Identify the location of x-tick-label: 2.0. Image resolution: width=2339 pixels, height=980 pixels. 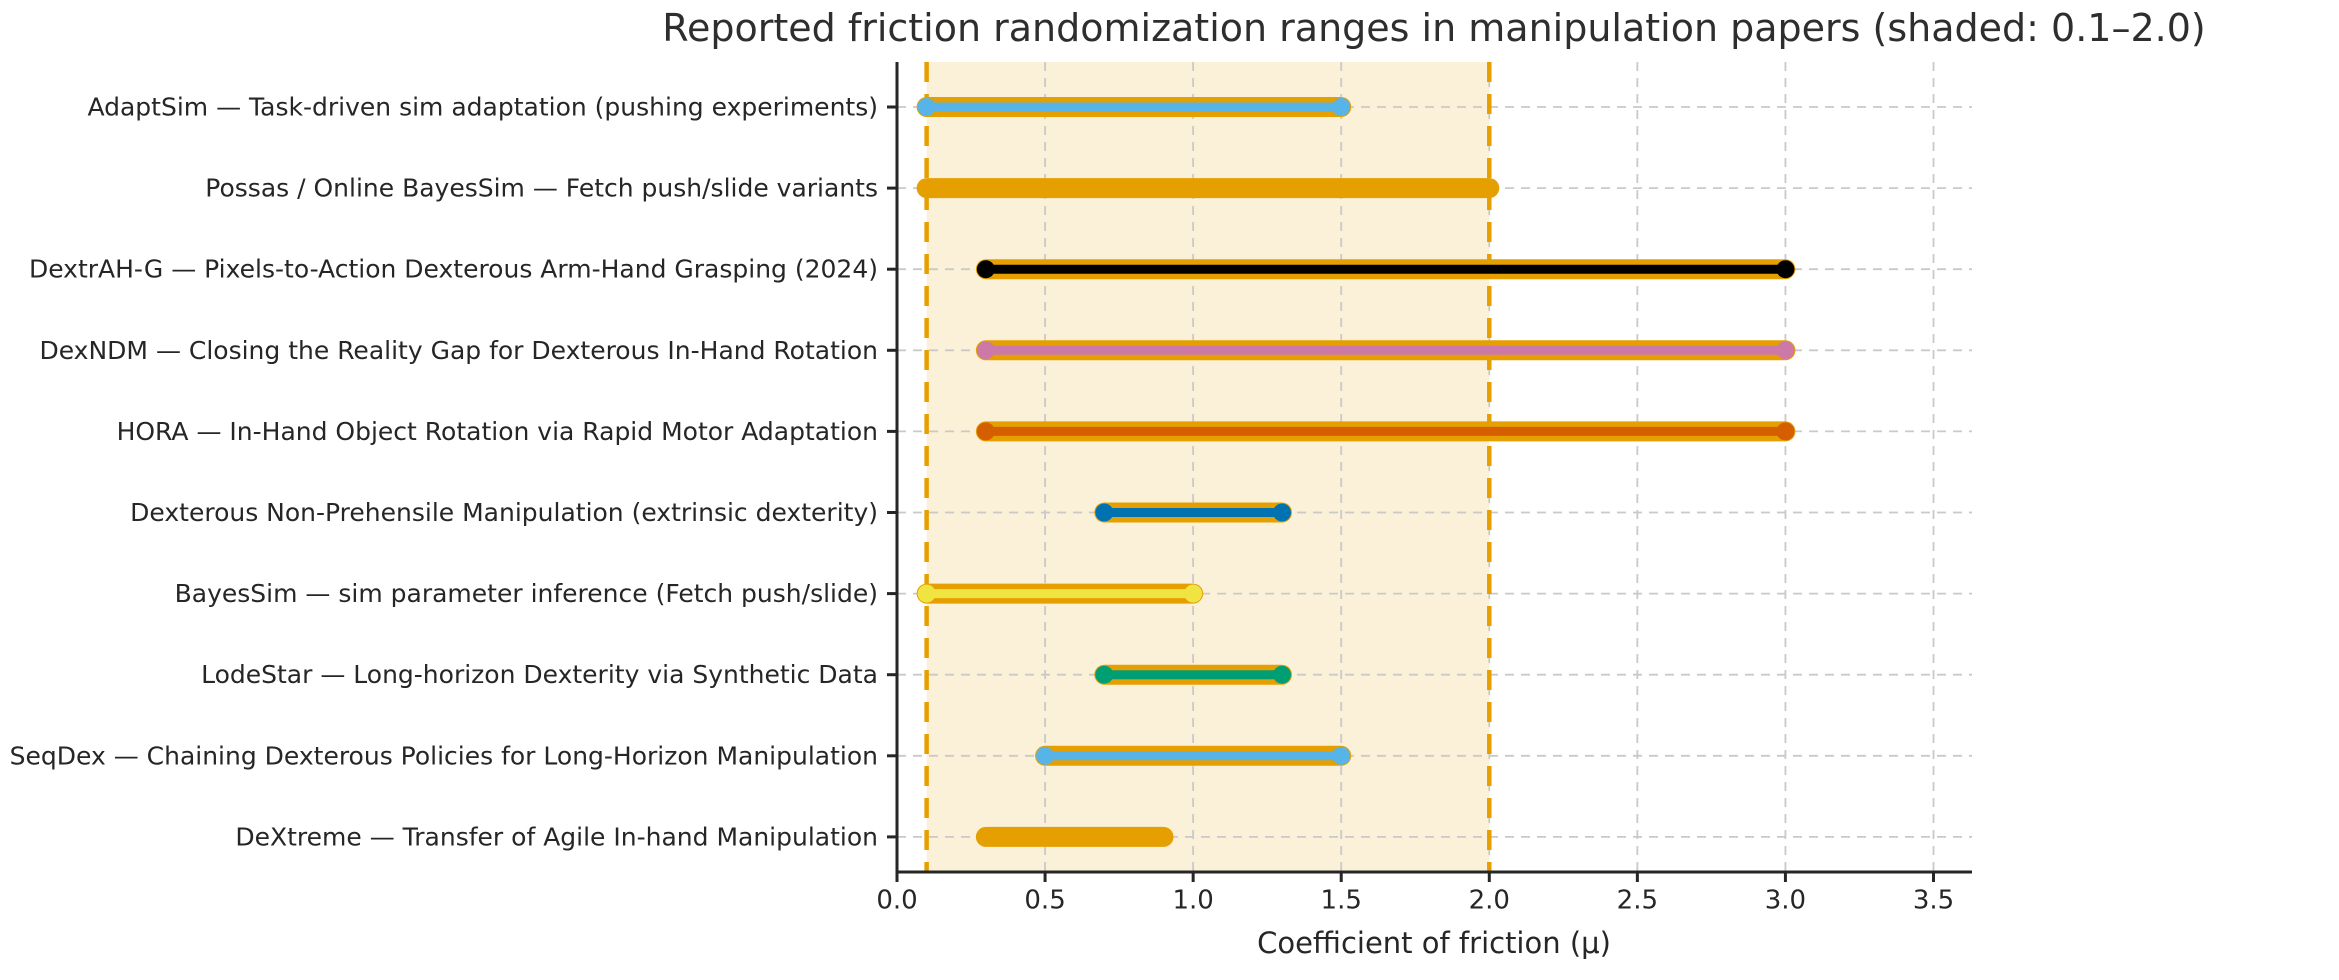
(1489, 900).